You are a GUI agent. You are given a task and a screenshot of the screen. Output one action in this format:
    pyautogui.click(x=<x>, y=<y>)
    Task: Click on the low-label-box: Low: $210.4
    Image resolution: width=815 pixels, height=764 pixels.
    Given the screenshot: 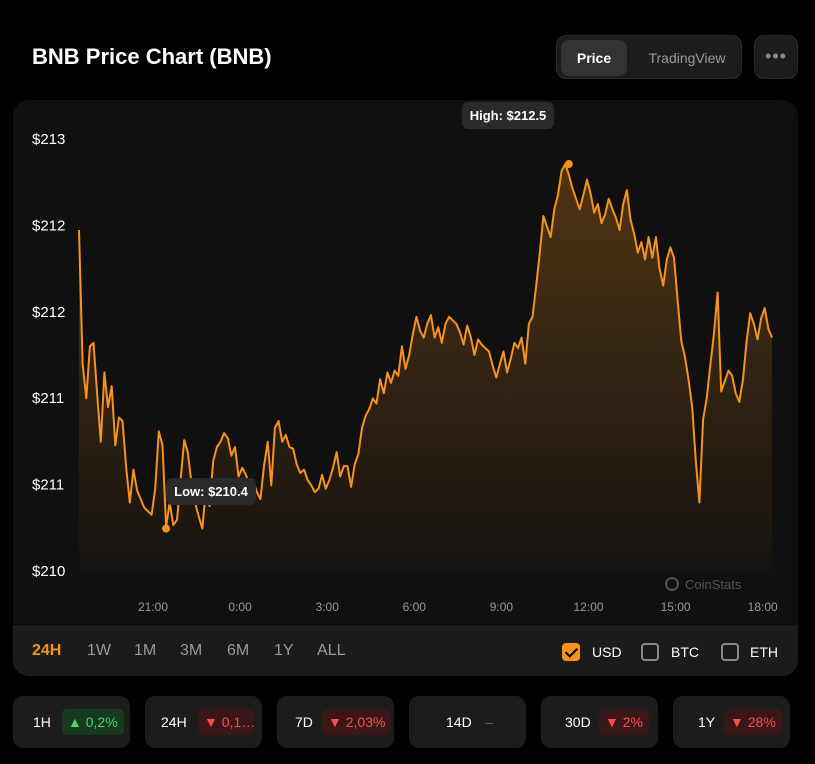 What is the action you would take?
    pyautogui.click(x=211, y=491)
    